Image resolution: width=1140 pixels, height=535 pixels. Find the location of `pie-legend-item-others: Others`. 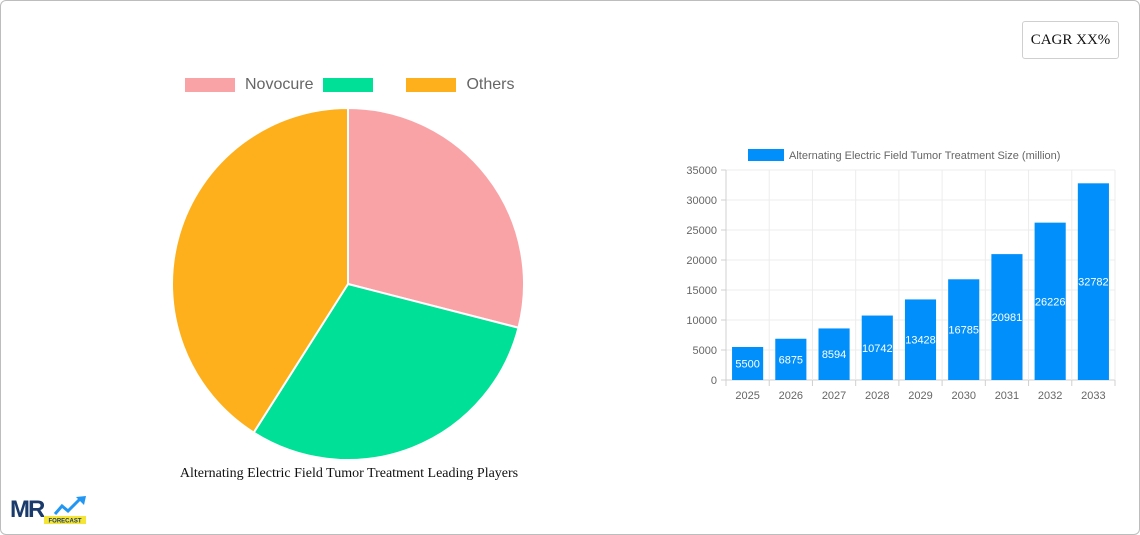

pie-legend-item-others: Others is located at coordinates (460, 85).